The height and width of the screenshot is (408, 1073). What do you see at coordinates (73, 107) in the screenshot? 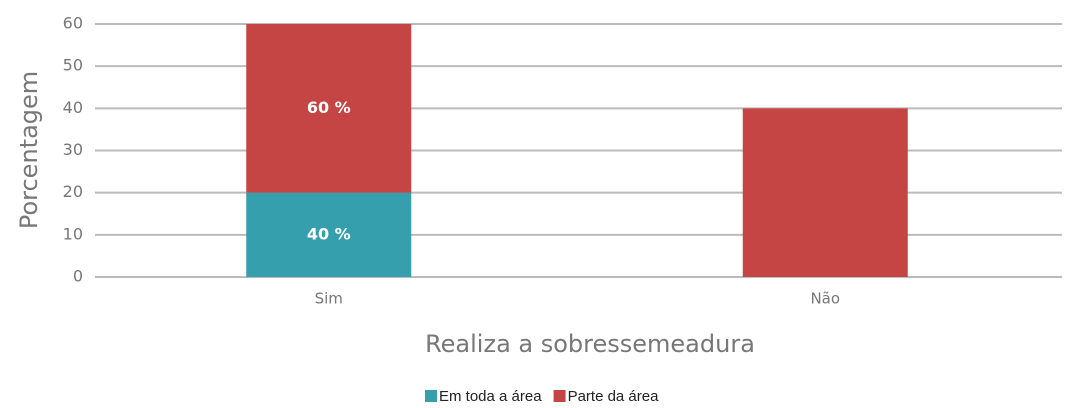
I see `y-tick-label: 40` at bounding box center [73, 107].